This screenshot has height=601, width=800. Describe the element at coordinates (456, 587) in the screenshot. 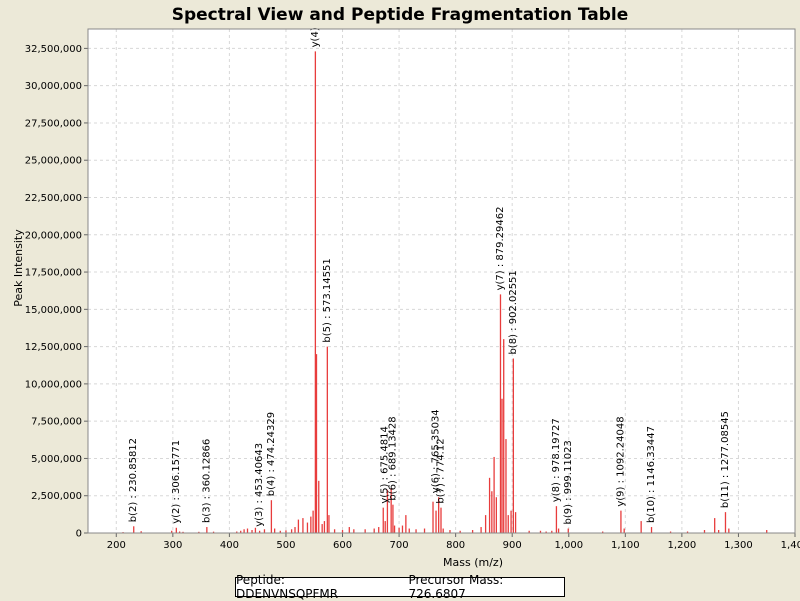

I see `precursor-mass: Precursor Mass: 726.6807` at that location.